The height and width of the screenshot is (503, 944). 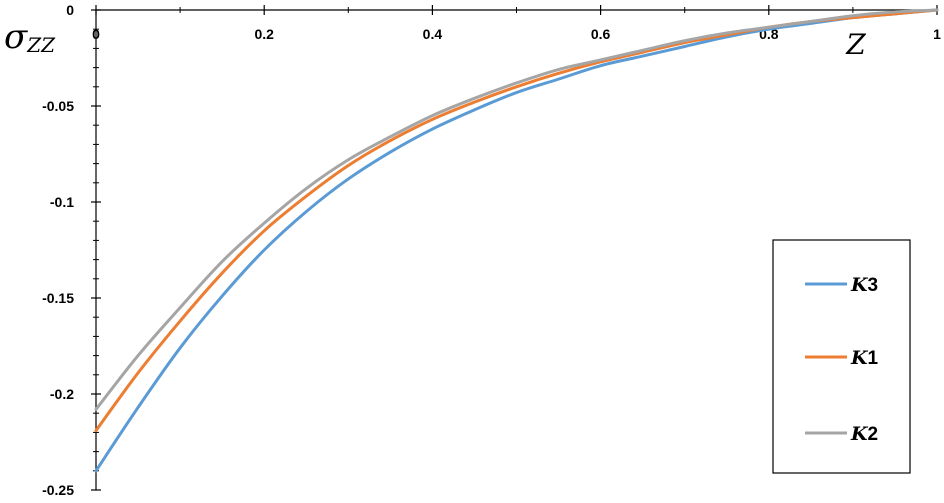 I want to click on legend-label-suffix: 3, so click(x=873, y=285).